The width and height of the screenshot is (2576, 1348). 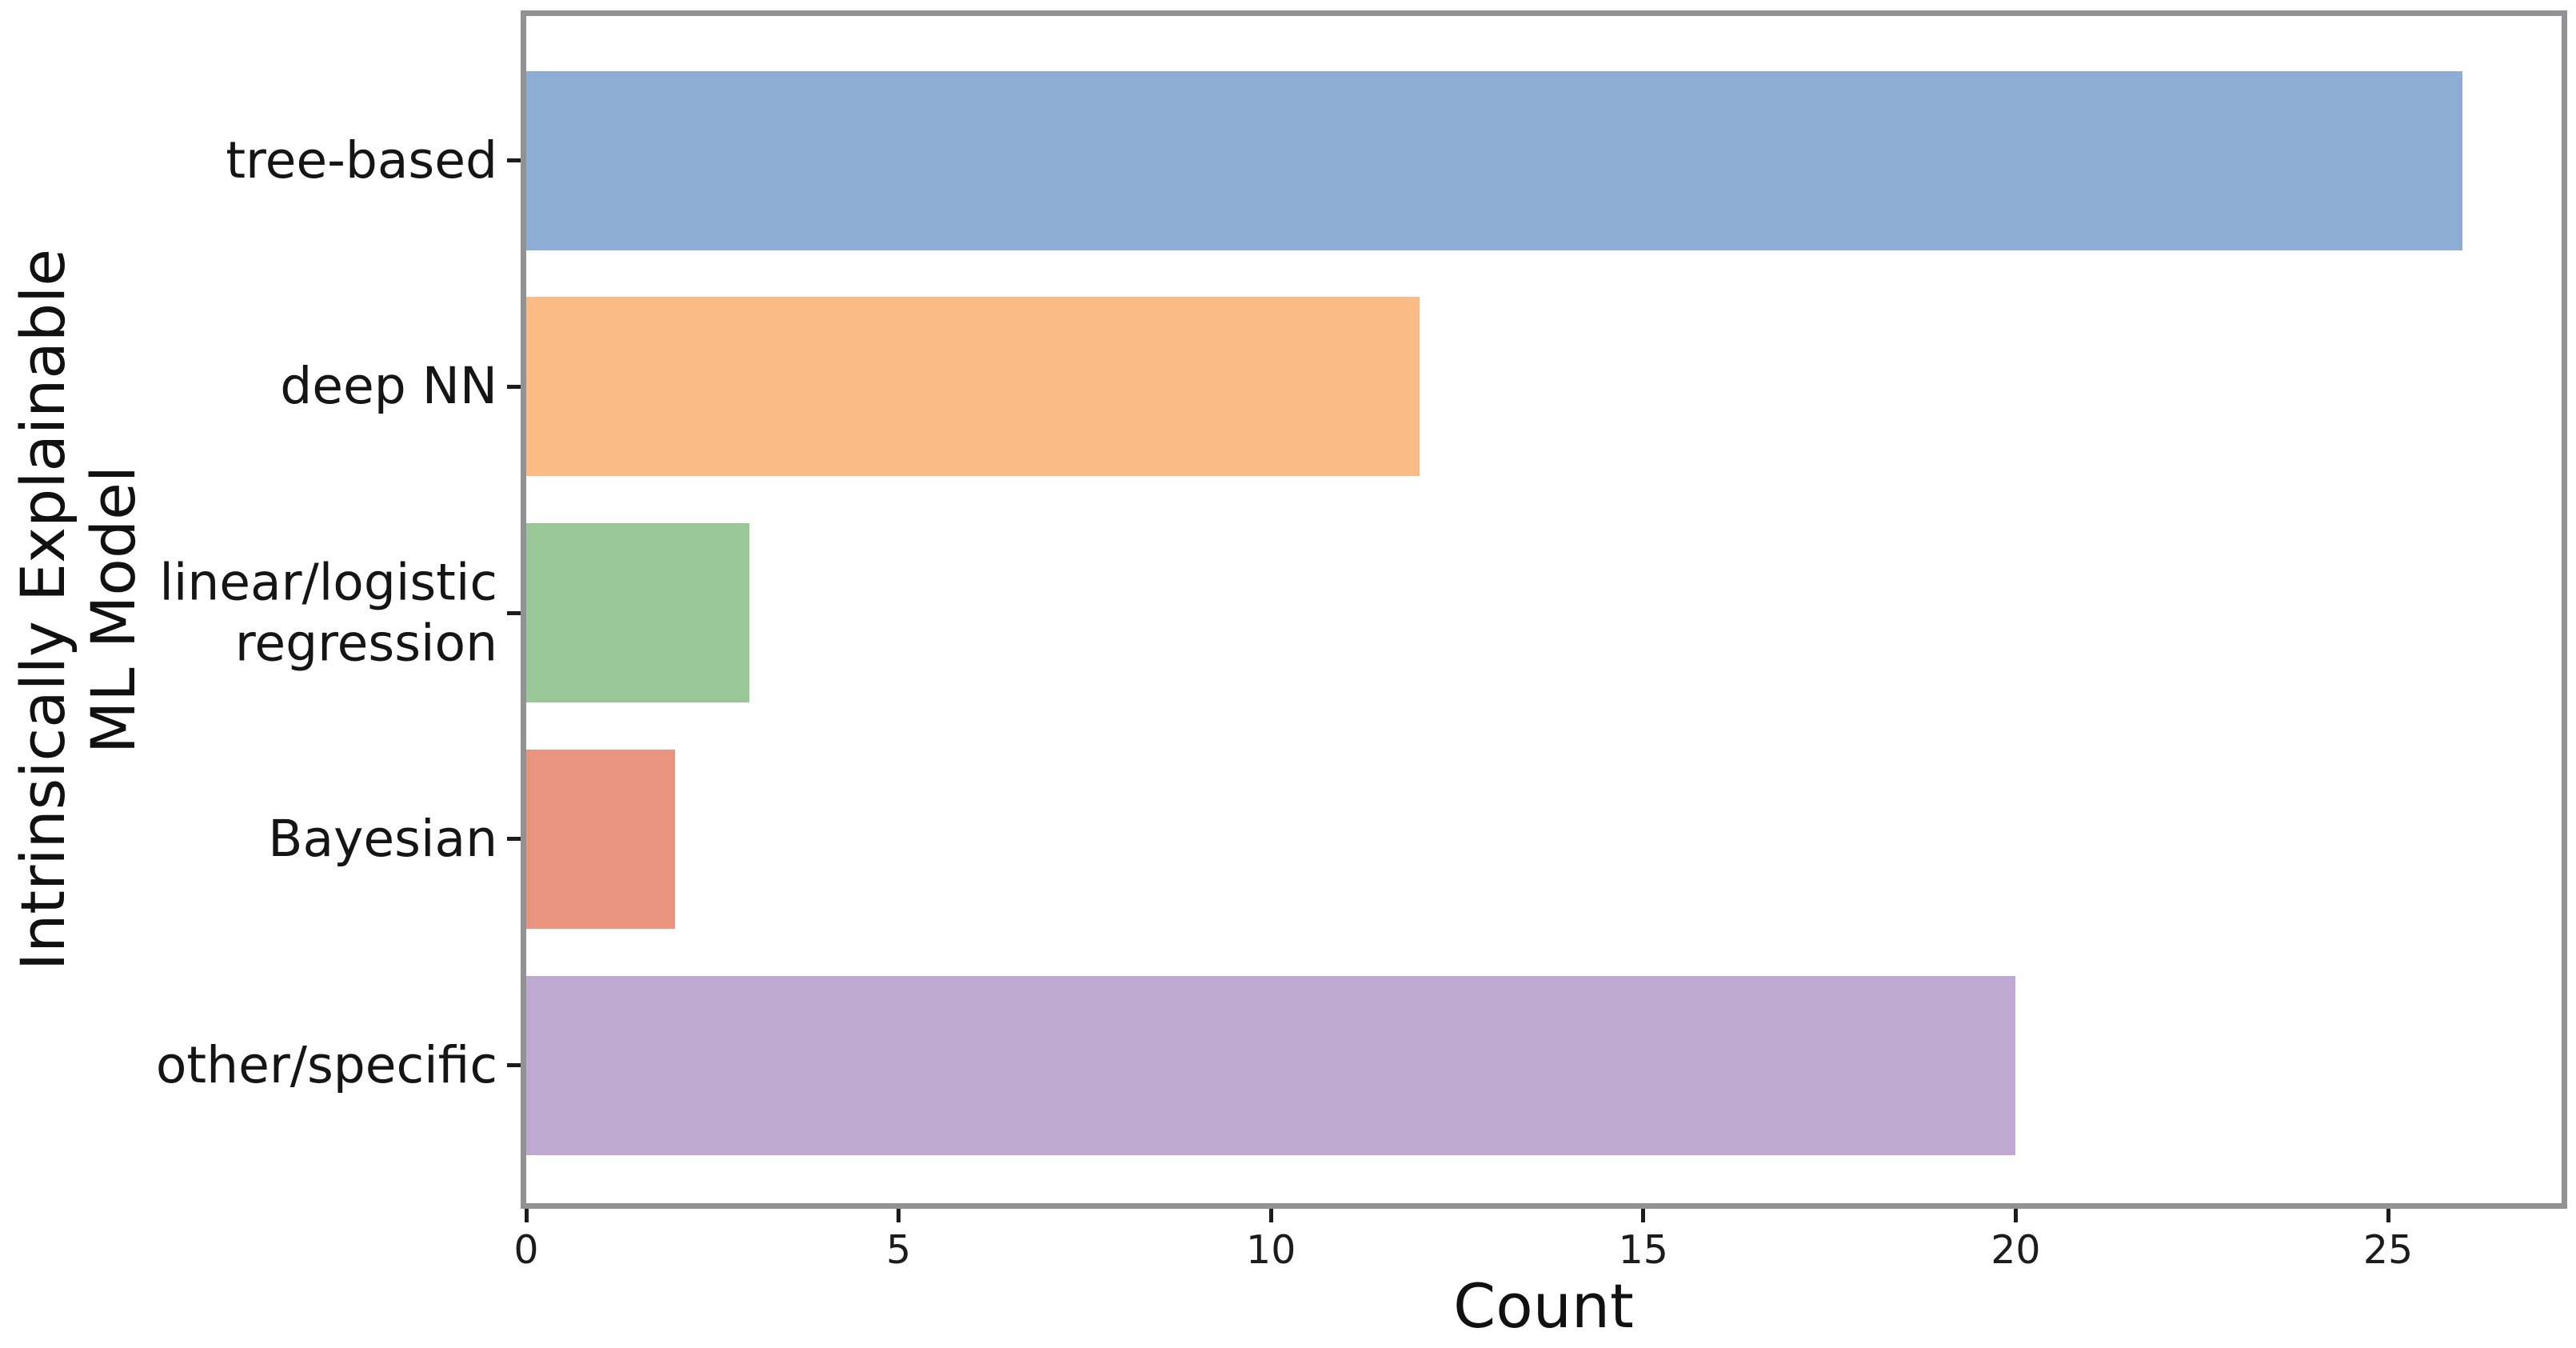 What do you see at coordinates (1271, 1065) in the screenshot?
I see `bar-other-specific` at bounding box center [1271, 1065].